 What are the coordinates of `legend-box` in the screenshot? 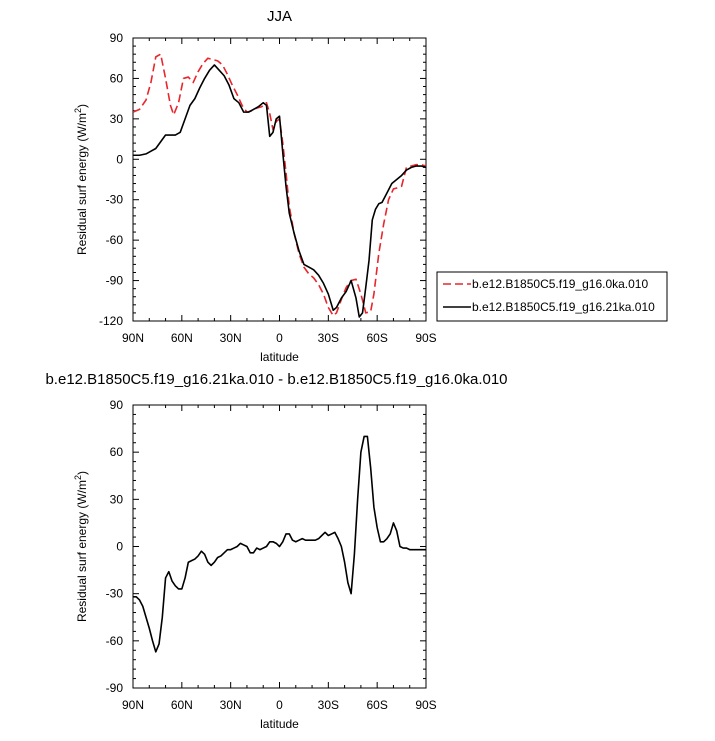 It's located at (552, 296).